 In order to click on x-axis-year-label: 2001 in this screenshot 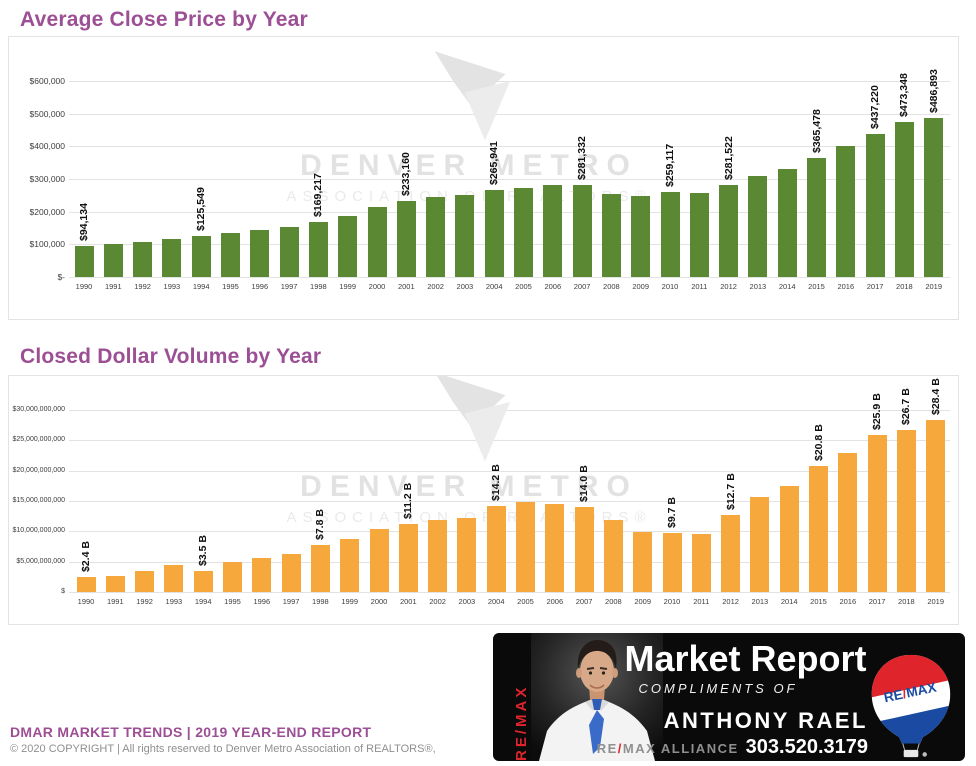, I will do `click(406, 286)`.